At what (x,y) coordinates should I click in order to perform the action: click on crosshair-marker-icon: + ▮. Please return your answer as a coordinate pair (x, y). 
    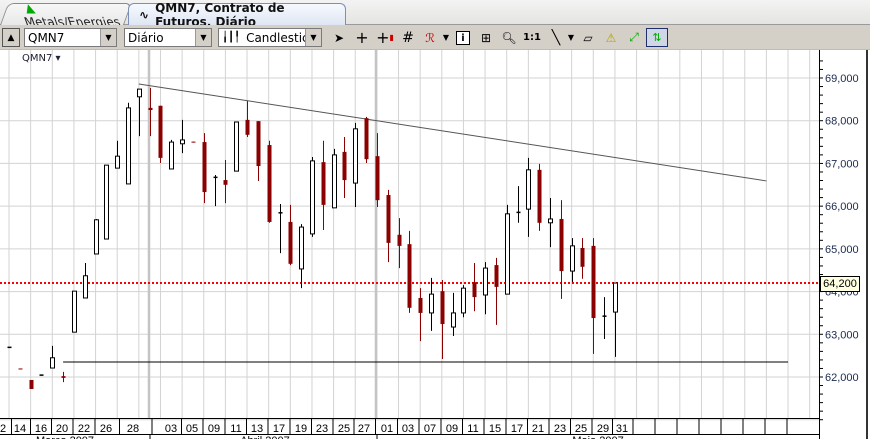
    Looking at the image, I should click on (385, 37).